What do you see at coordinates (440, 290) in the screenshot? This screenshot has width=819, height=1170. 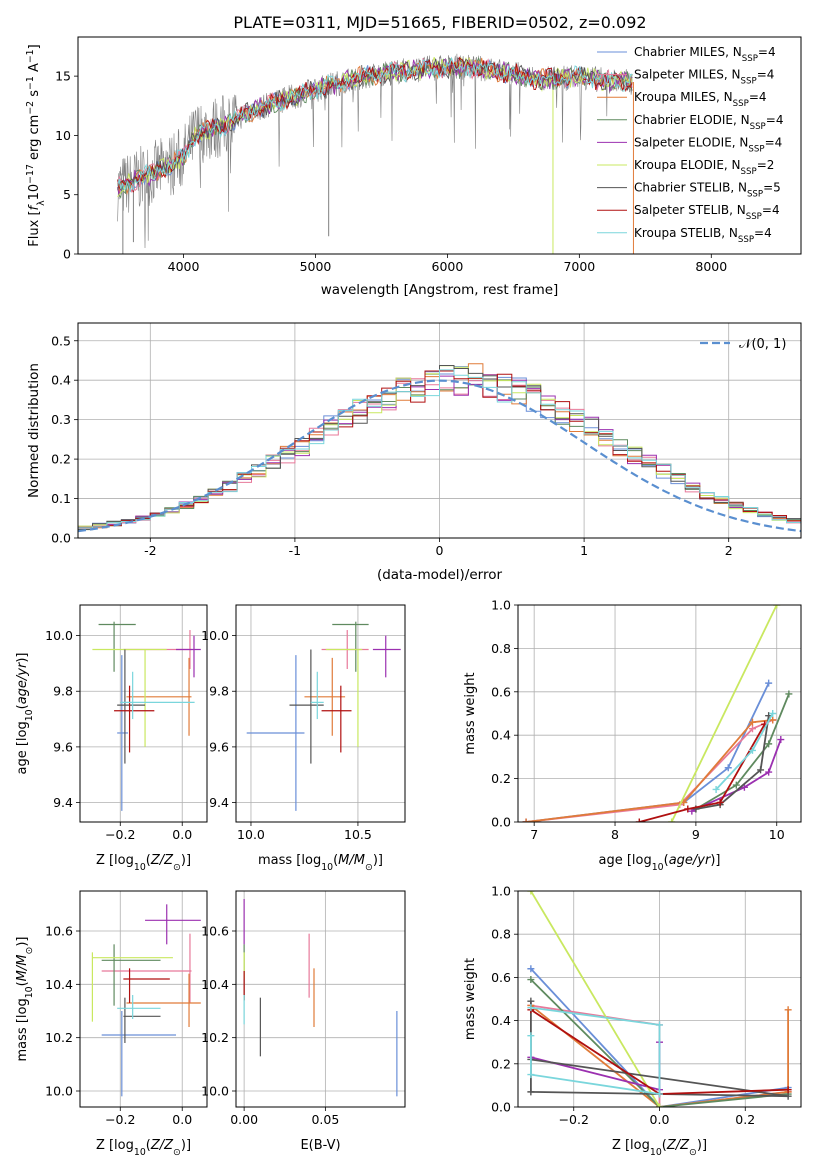 I see `x-axis-label: wavelength [Angstrom, rest frame]` at bounding box center [440, 290].